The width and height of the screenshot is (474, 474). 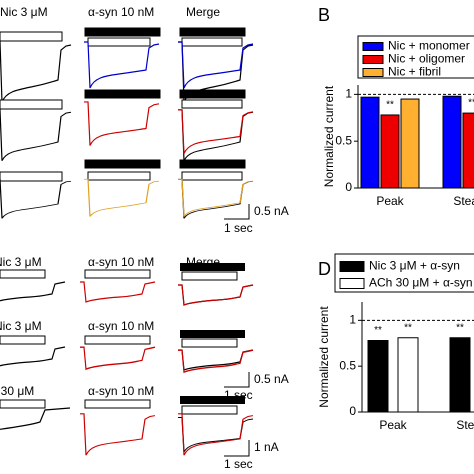 What do you see at coordinates (324, 15) in the screenshot?
I see `panel-letter: B` at bounding box center [324, 15].